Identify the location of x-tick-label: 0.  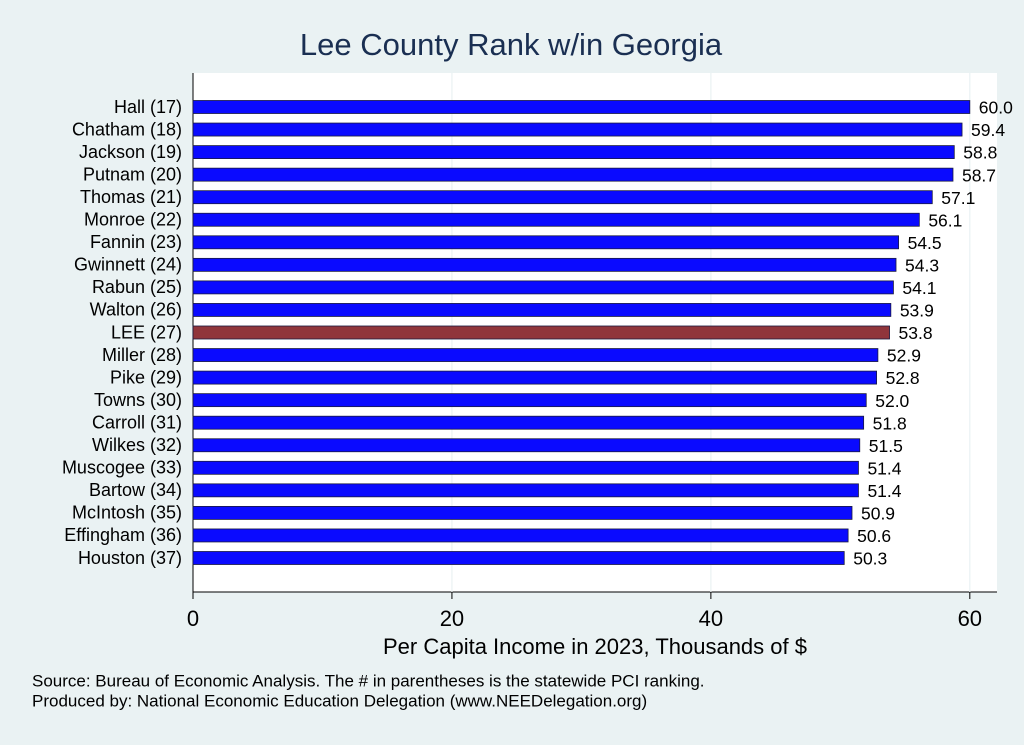
(193, 618).